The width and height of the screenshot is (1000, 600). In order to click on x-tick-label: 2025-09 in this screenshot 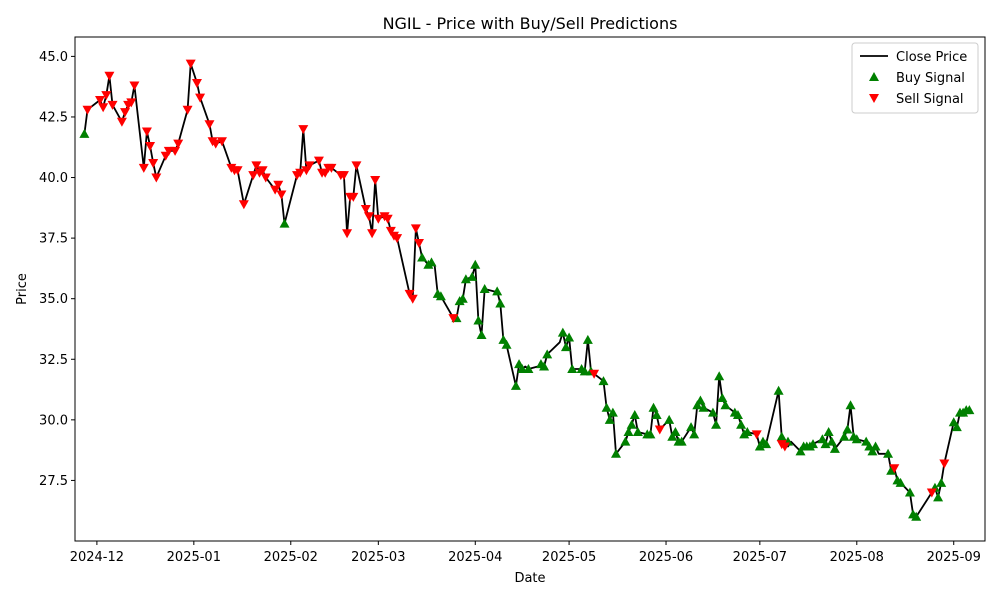, I will do `click(954, 557)`.